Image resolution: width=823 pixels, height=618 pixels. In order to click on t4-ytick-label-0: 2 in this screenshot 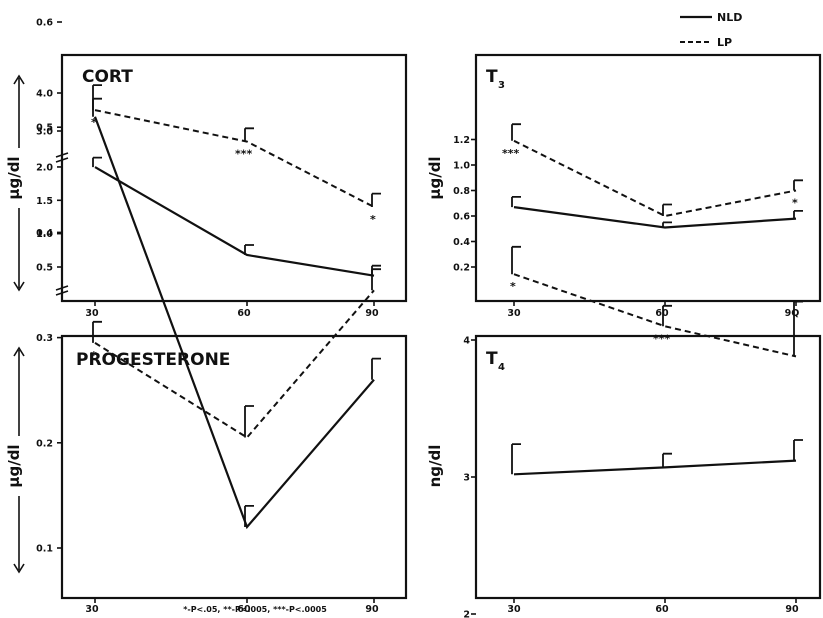, I will do `click(466, 614)`.